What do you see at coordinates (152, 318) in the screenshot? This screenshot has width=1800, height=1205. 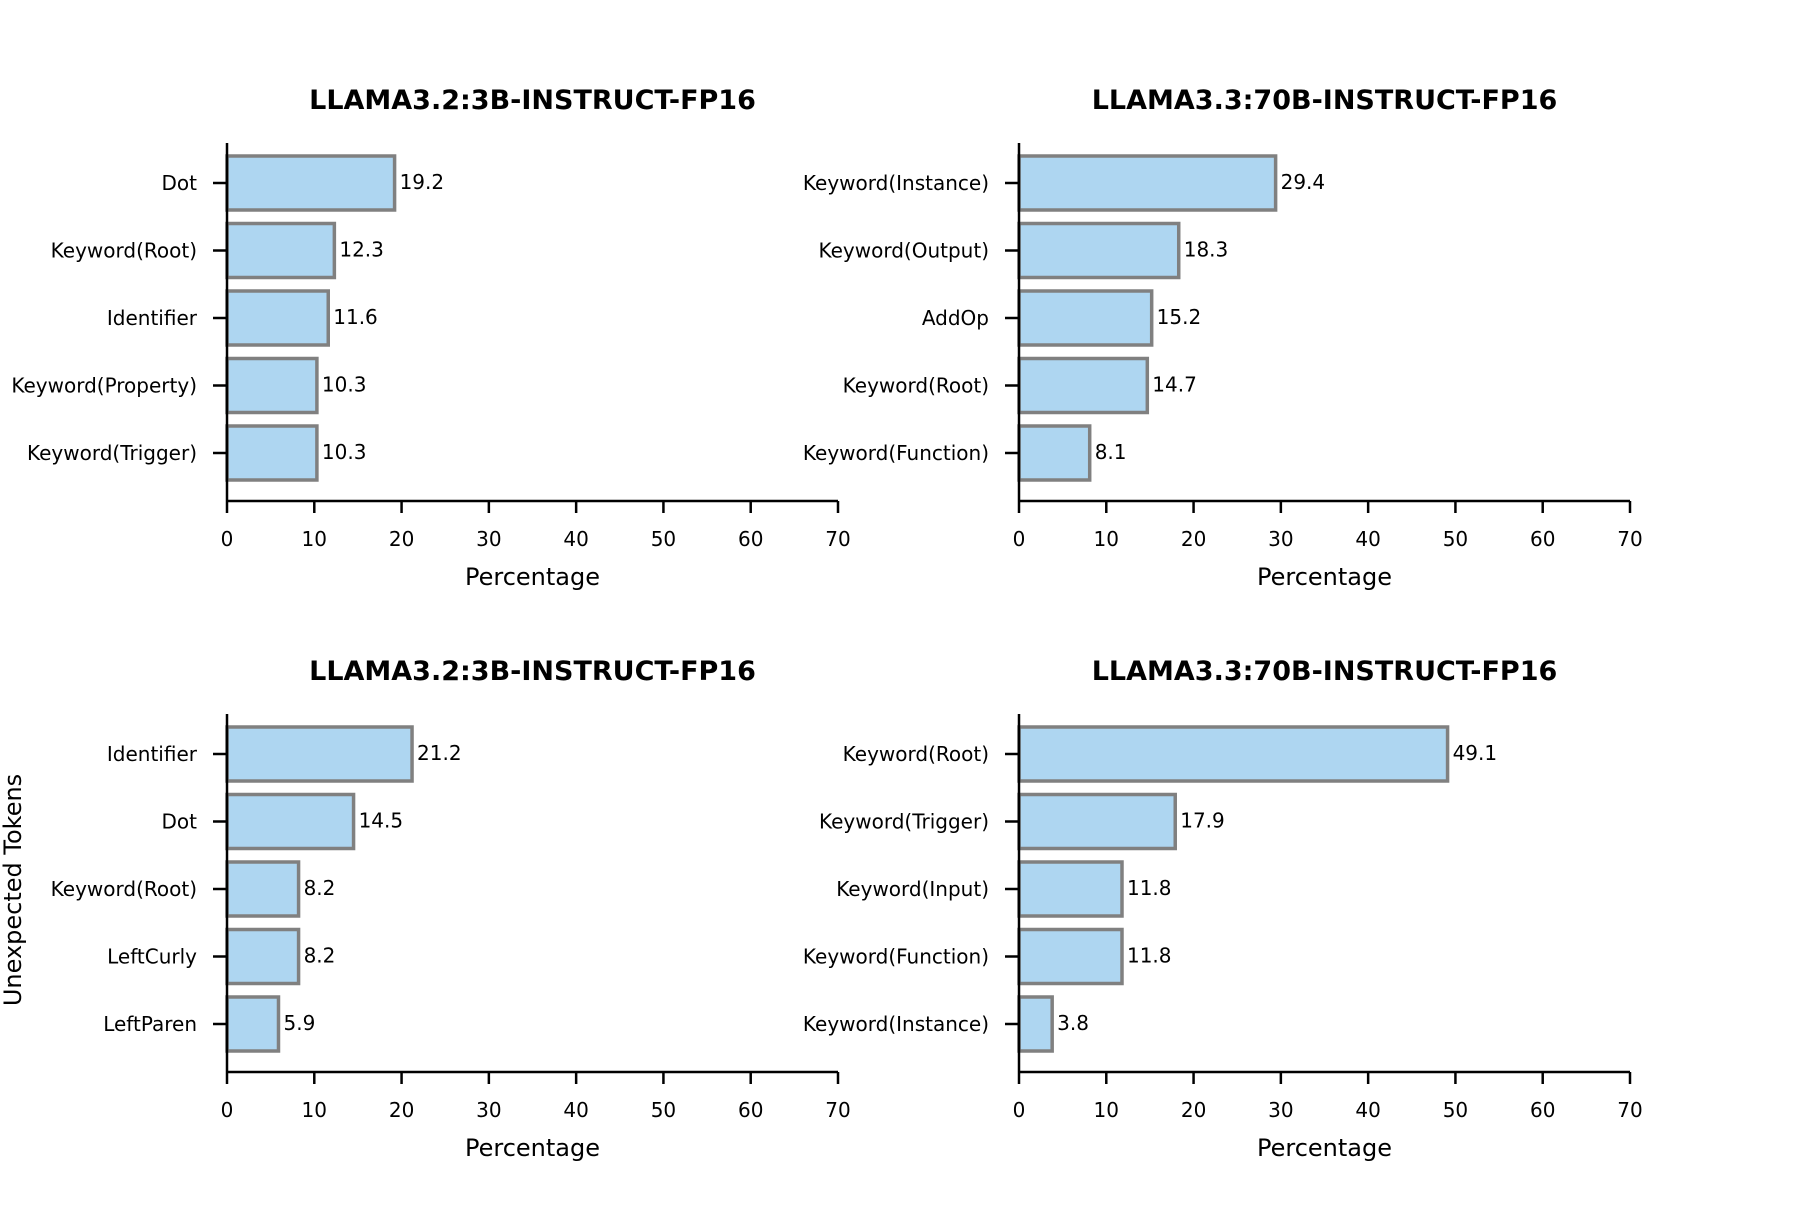 I see `panel-1-y-tick-label: Identifier` at bounding box center [152, 318].